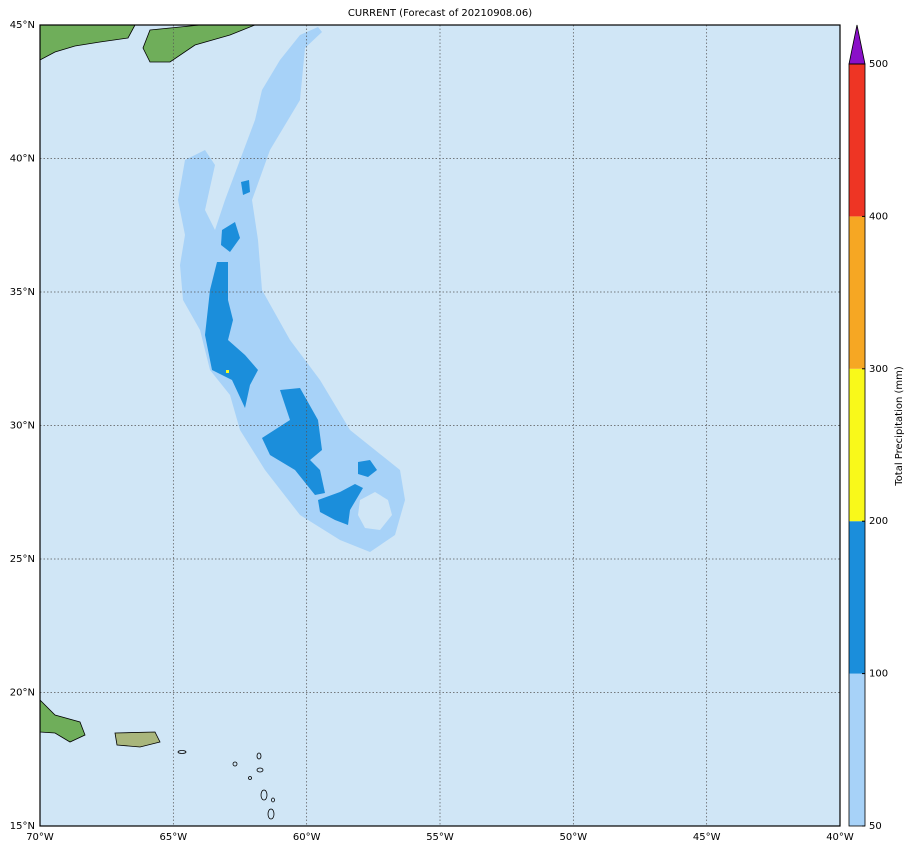 This screenshot has height=856, width=915. Describe the element at coordinates (840, 837) in the screenshot. I see `lon-label: 40°W` at that location.